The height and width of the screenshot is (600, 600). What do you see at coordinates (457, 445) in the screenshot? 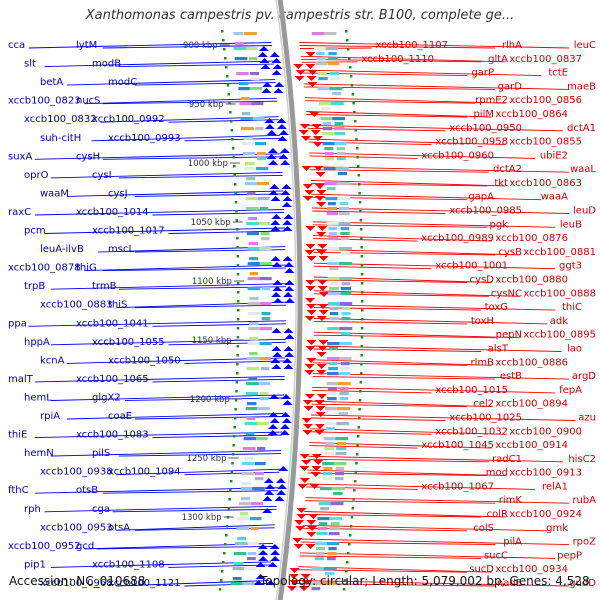
I see `gene-label: xccb100_1045` at bounding box center [457, 445].